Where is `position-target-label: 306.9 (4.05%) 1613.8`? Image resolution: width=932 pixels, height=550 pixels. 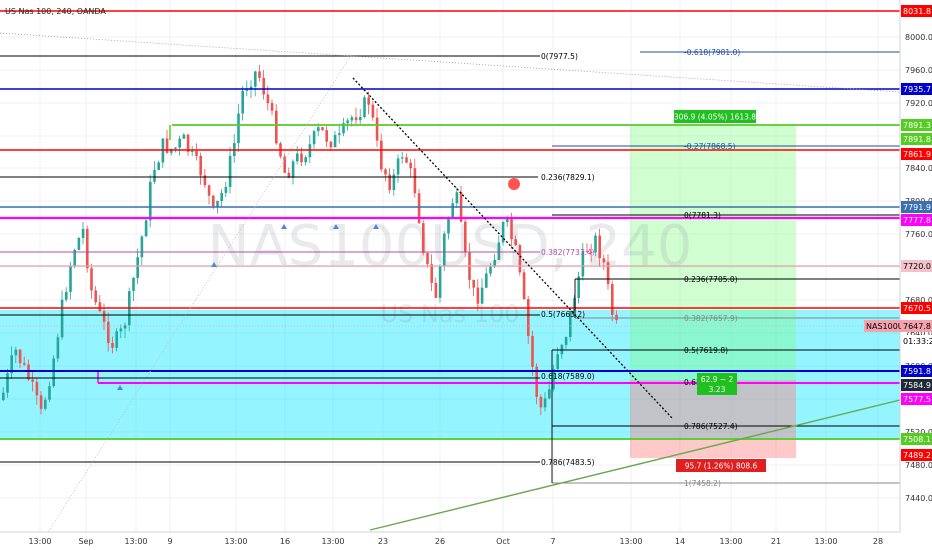 position-target-label: 306.9 (4.05%) 1613.8 is located at coordinates (715, 116).